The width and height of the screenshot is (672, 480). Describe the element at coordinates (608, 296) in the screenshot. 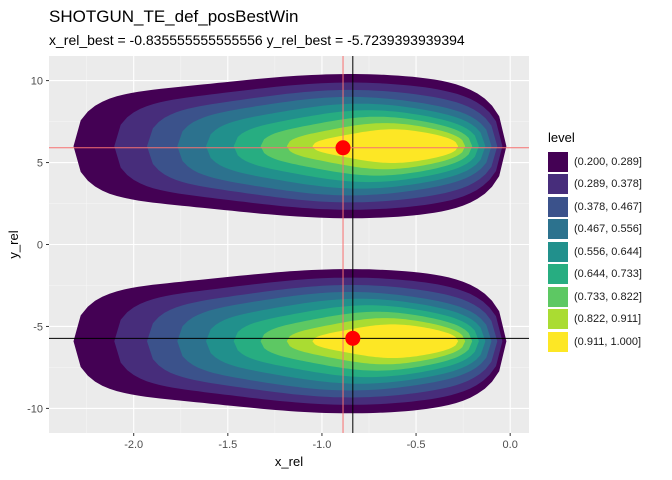

I see `legend-label: (0.733, 0.822]` at that location.